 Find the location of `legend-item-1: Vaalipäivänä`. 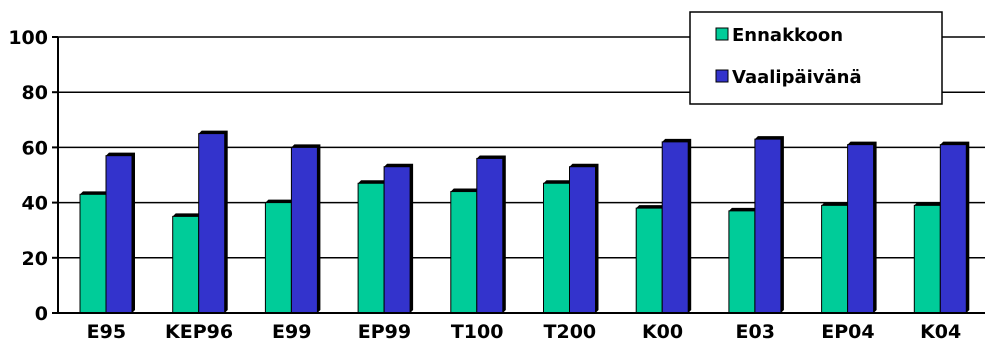

legend-item-1: Vaalipäivänä is located at coordinates (788, 77).